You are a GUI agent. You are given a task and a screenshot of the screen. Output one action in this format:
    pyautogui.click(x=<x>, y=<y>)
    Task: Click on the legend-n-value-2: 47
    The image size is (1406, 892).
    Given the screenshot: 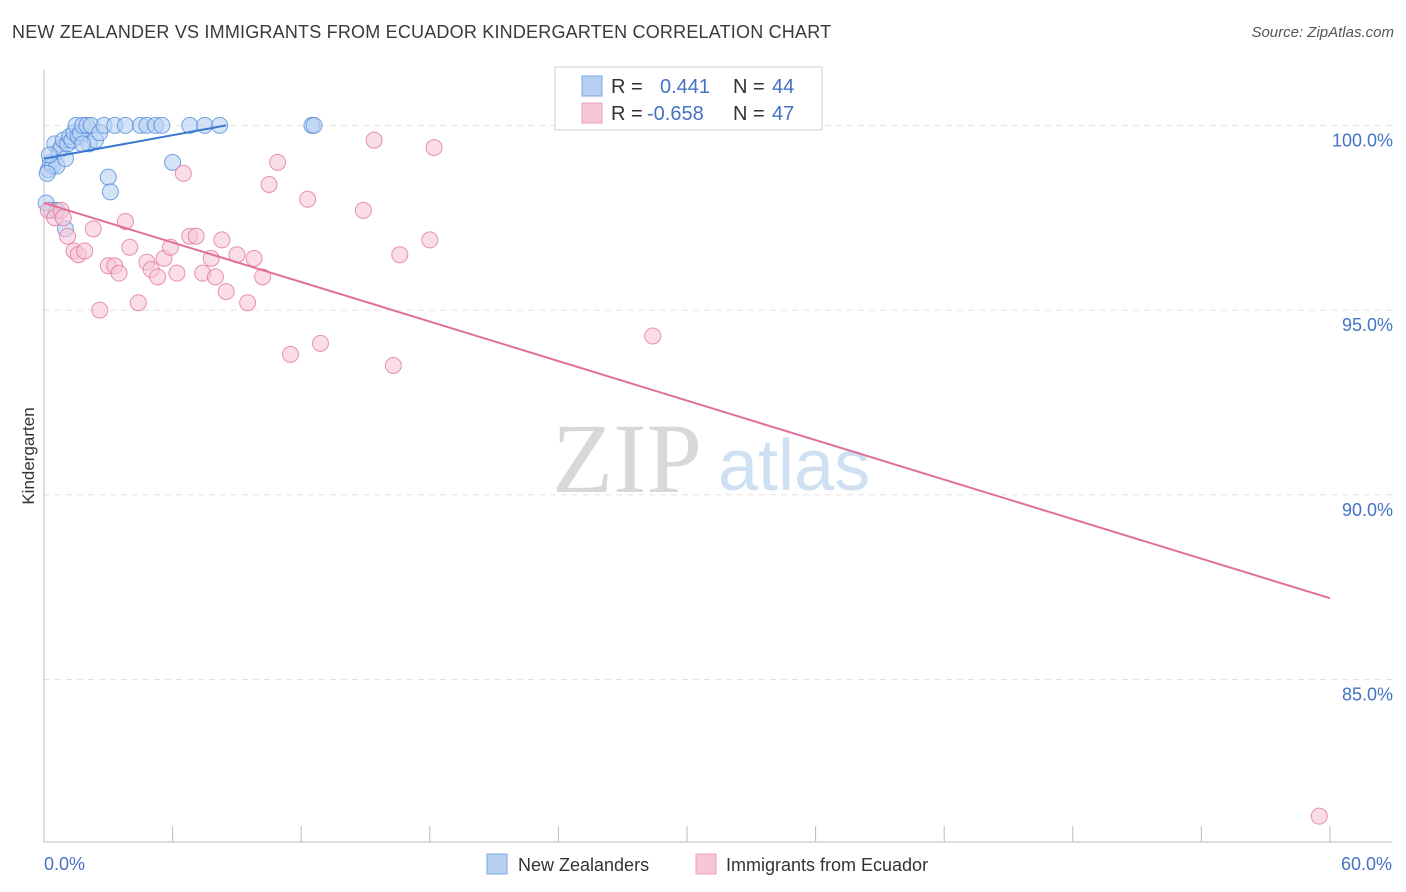 What is the action you would take?
    pyautogui.click(x=783, y=114)
    